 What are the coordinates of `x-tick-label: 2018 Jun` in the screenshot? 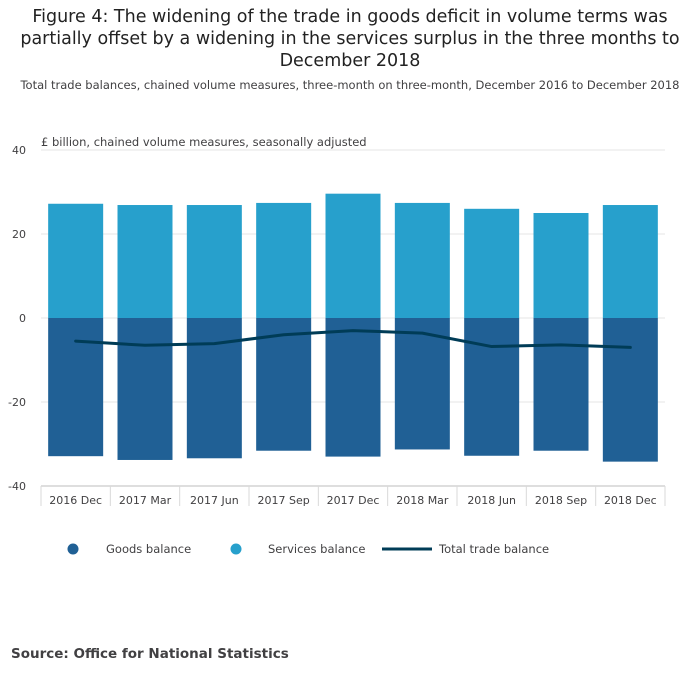 It's located at (491, 500).